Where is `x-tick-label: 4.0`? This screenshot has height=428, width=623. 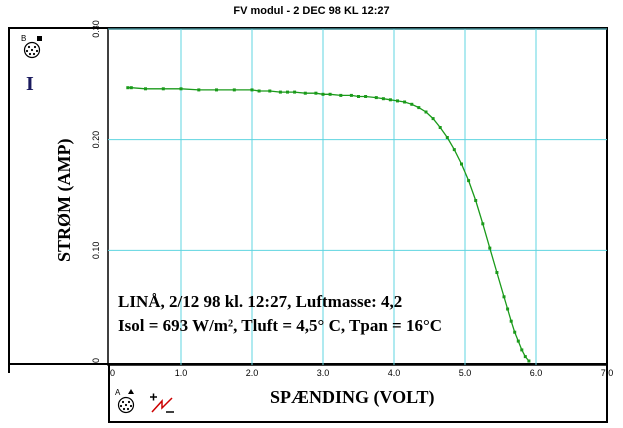
x-tick-label: 4.0 is located at coordinates (394, 373).